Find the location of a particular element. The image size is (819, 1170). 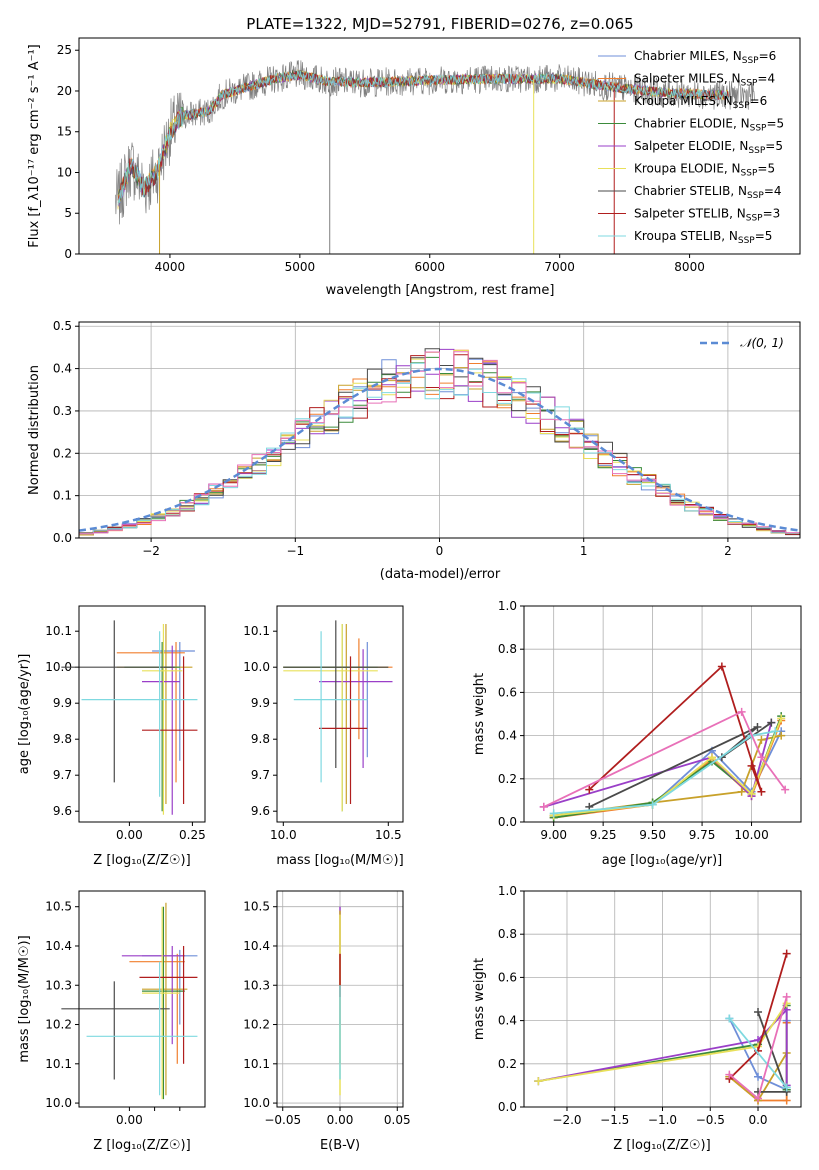

weight-vs-age-ylabel: mass weight is located at coordinates (479, 714).